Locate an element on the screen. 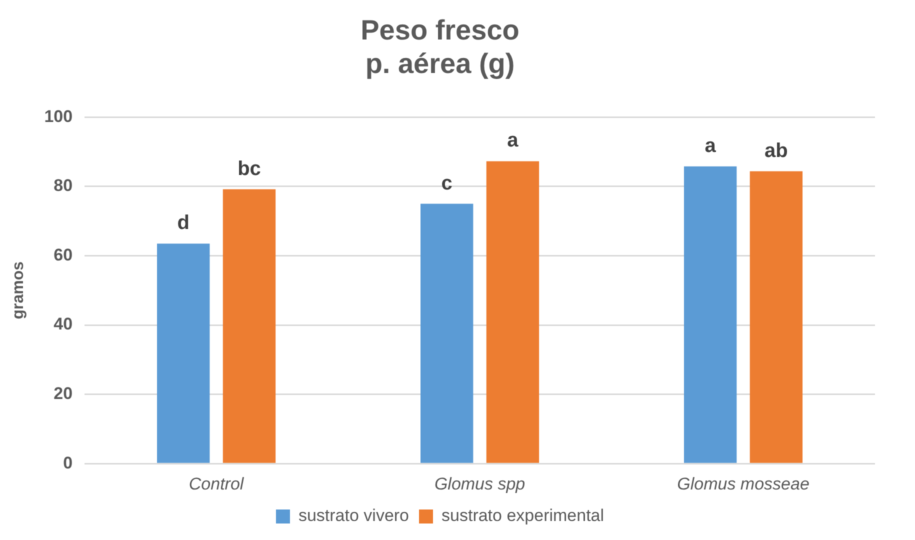 Image resolution: width=915 pixels, height=540 pixels. y-tick-label: 40 is located at coordinates (63, 324).